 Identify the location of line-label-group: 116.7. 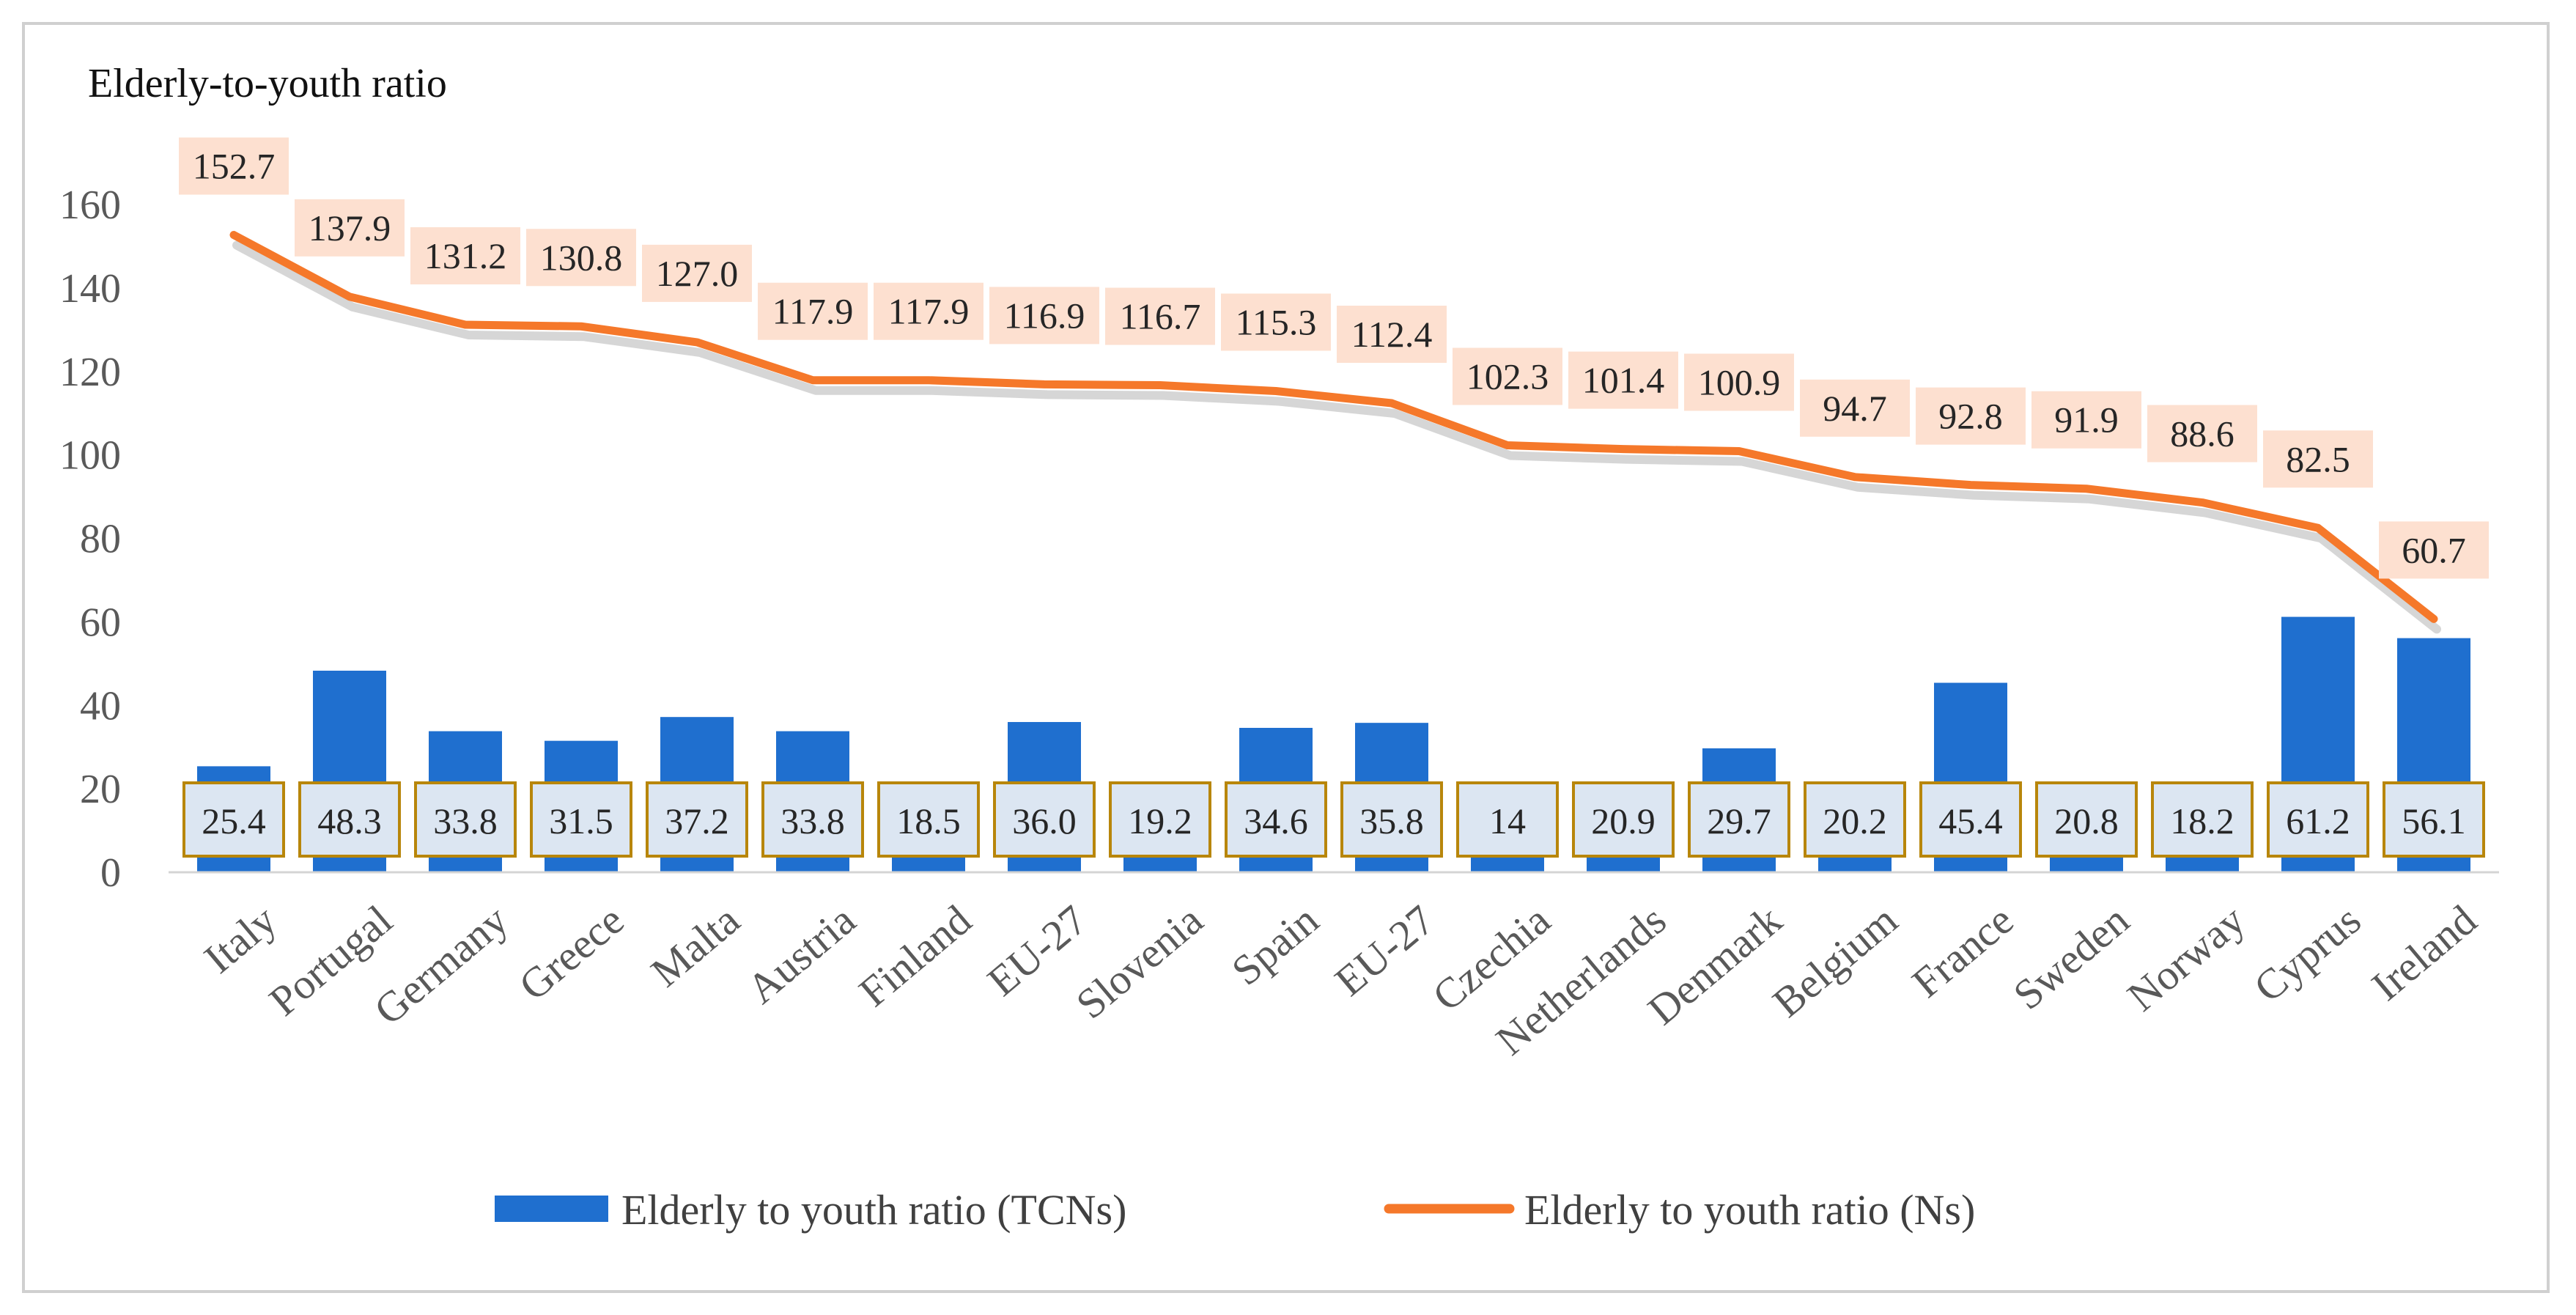
(1160, 316).